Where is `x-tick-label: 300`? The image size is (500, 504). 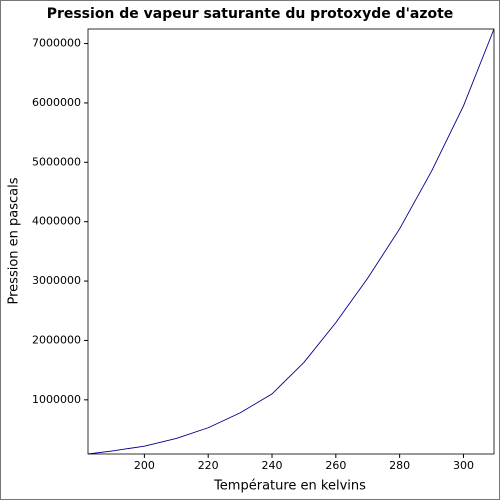 x-tick-label: 300 is located at coordinates (463, 465).